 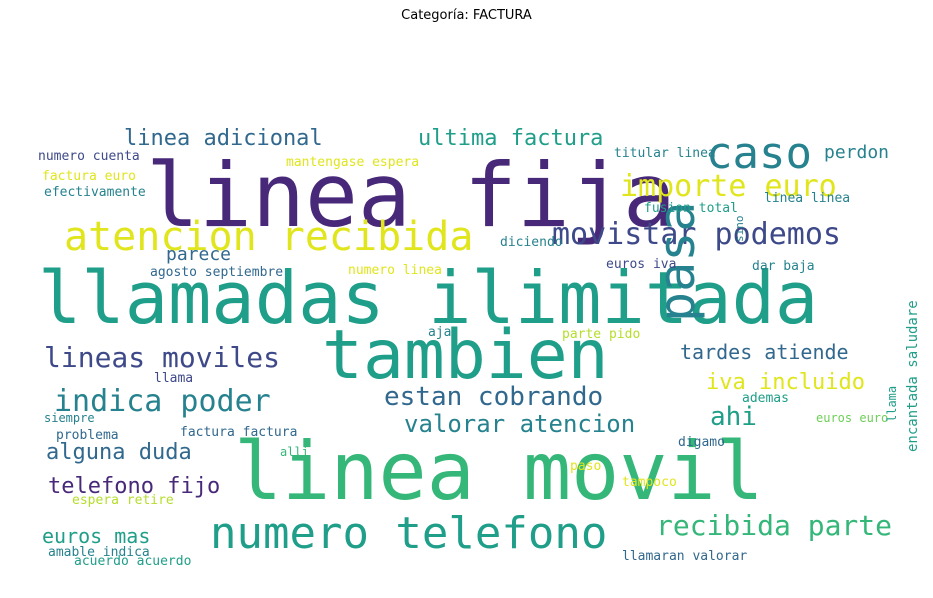 I want to click on cloud-word: parte pido, so click(x=601, y=334).